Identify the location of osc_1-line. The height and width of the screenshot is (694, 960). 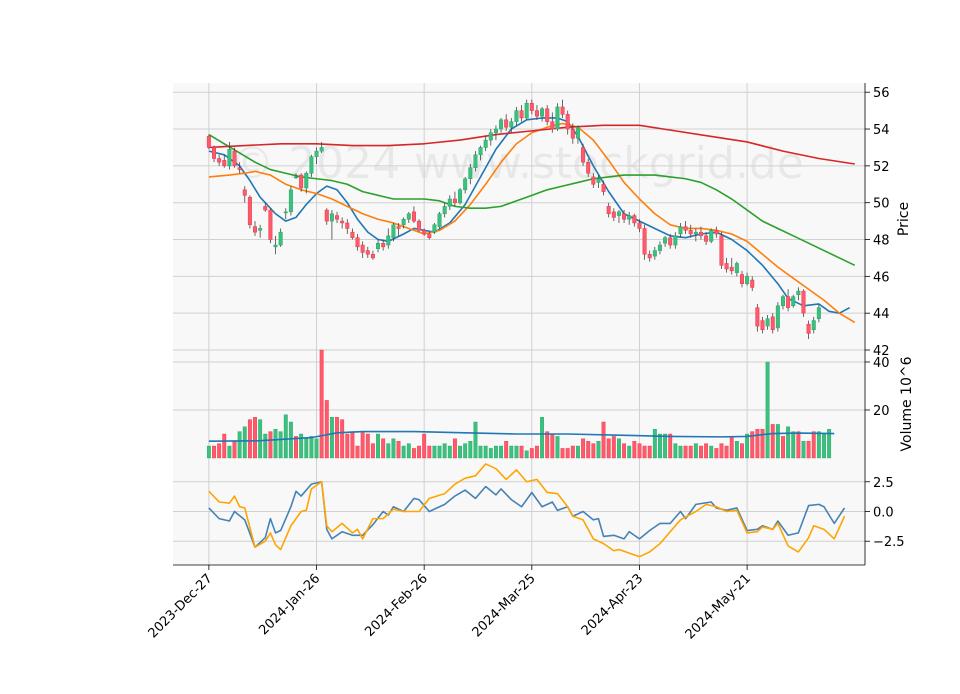
(527, 514).